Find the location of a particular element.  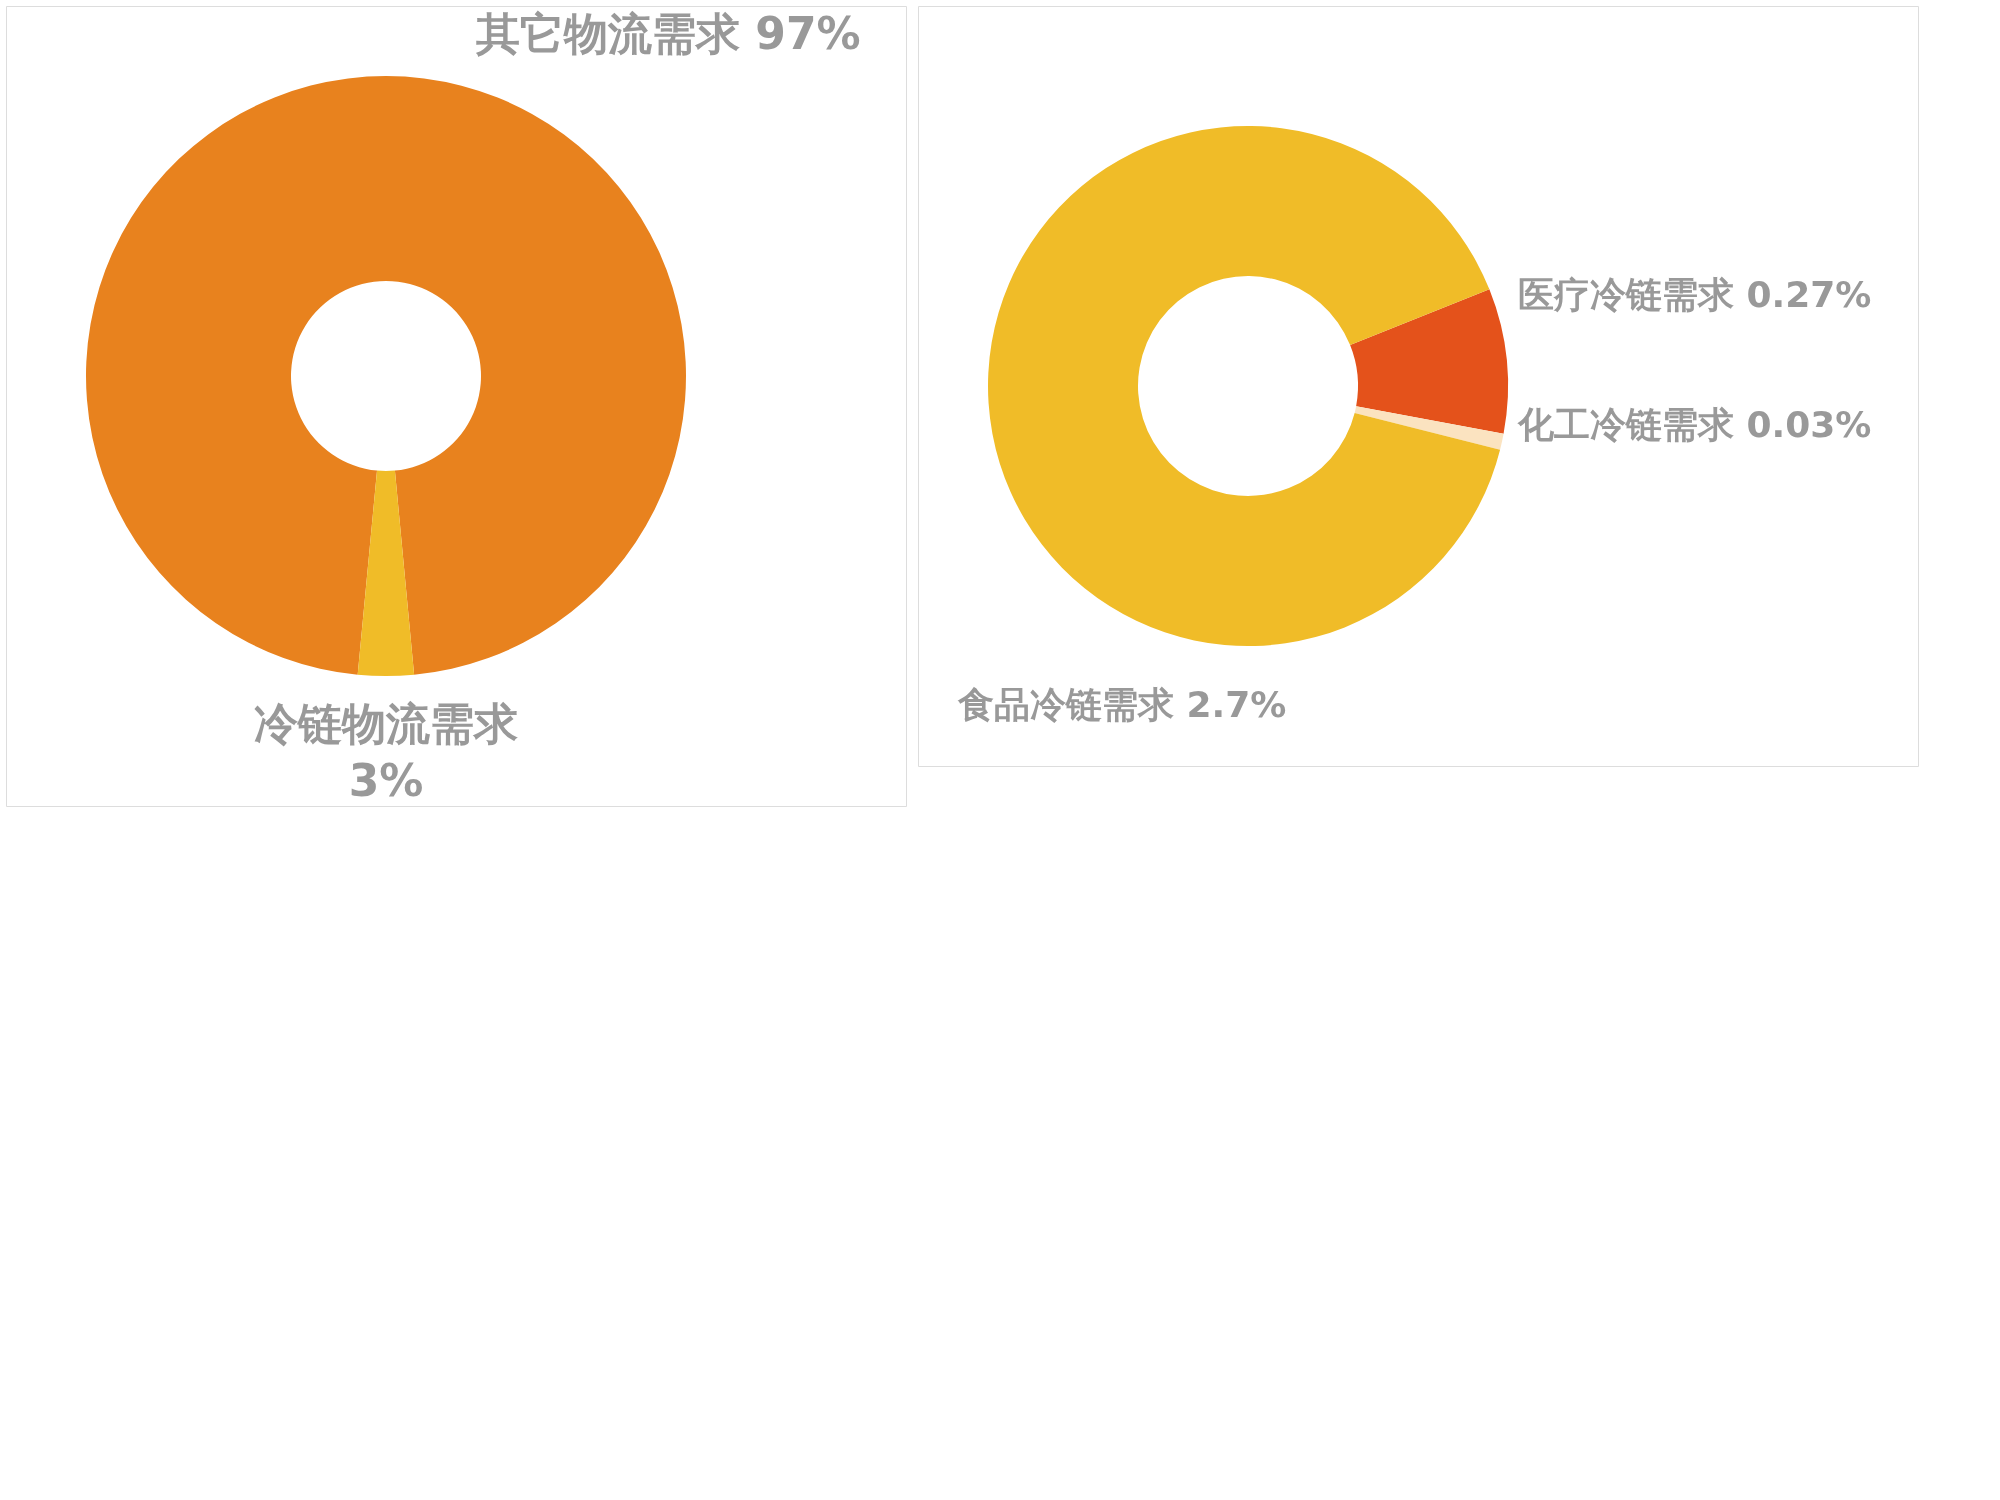

slice-label: 医疗冷链需求 0.27% is located at coordinates (1695, 294).